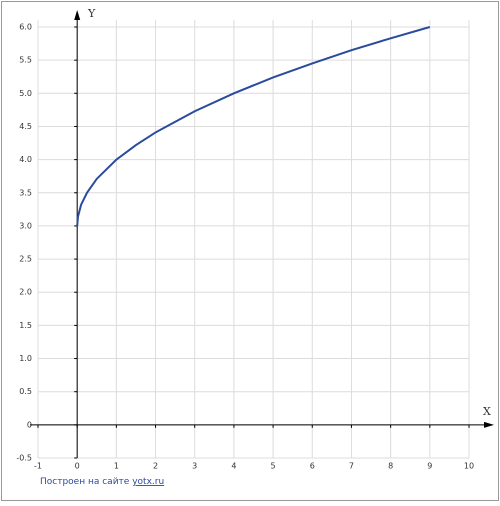 The image size is (500, 506). What do you see at coordinates (25, 192) in the screenshot?
I see `y-tick-label: 3.5` at bounding box center [25, 192].